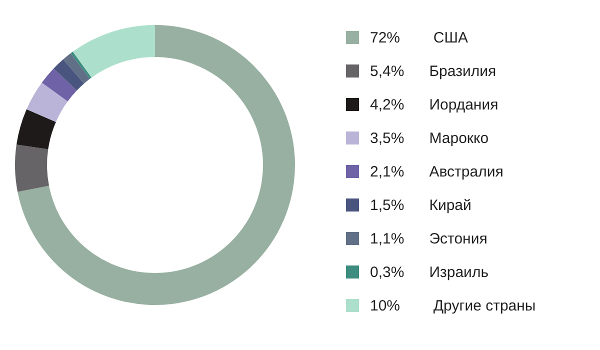 The height and width of the screenshot is (350, 600). I want to click on legend-label: 0,3% Израиль, so click(429, 272).